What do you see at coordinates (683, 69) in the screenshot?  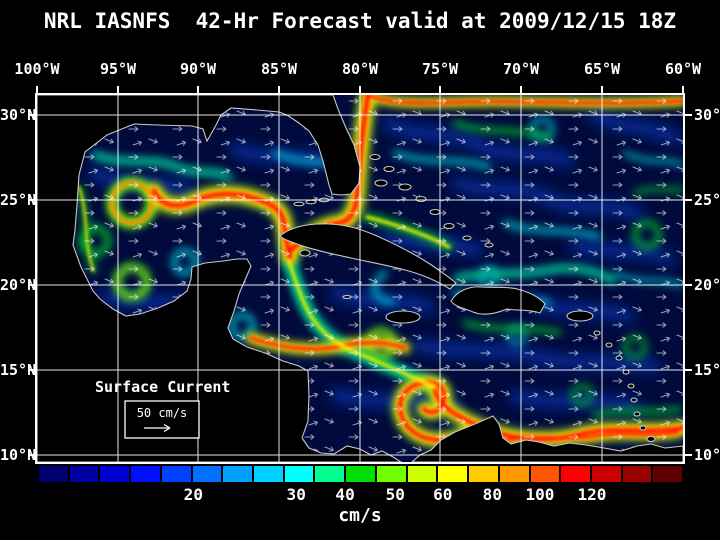 I see `lon-label: 60°W` at bounding box center [683, 69].